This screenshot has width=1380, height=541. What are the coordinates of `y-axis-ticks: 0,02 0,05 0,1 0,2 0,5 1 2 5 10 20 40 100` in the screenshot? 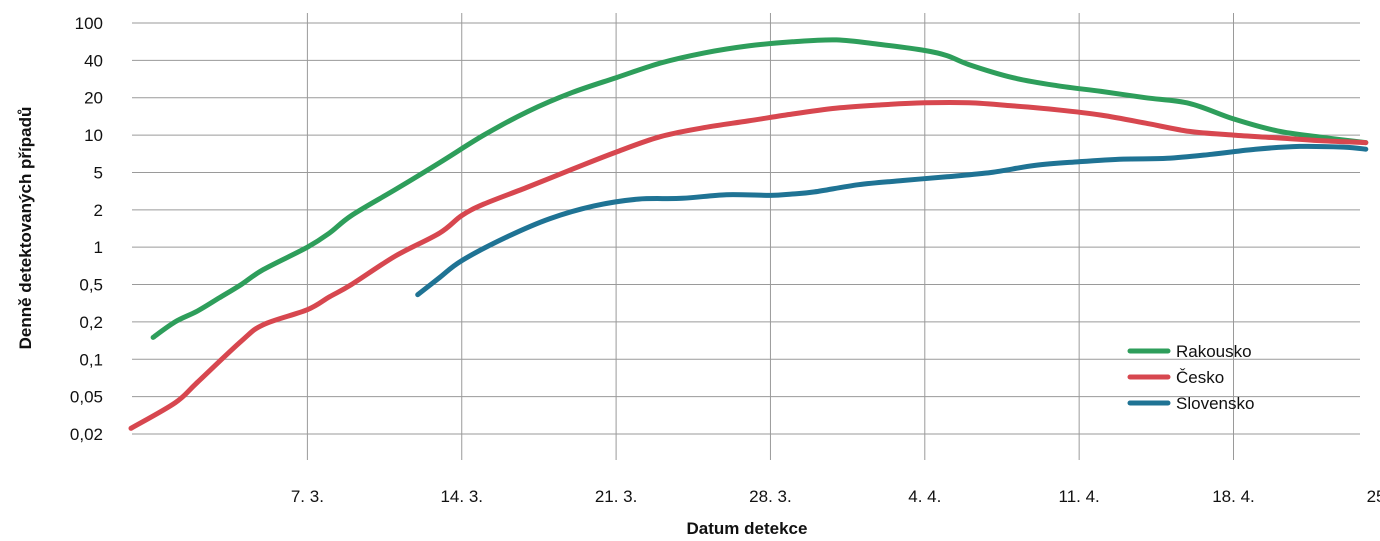 It's located at (86, 229).